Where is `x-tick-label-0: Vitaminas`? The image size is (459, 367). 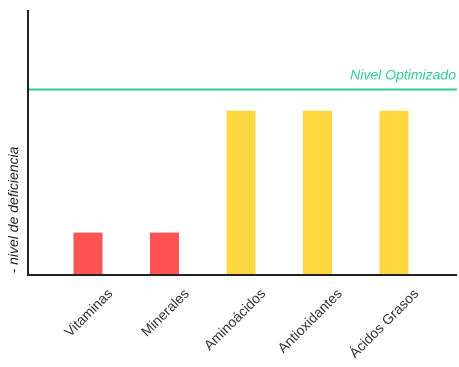
x-tick-label-0: Vitaminas is located at coordinates (88, 312).